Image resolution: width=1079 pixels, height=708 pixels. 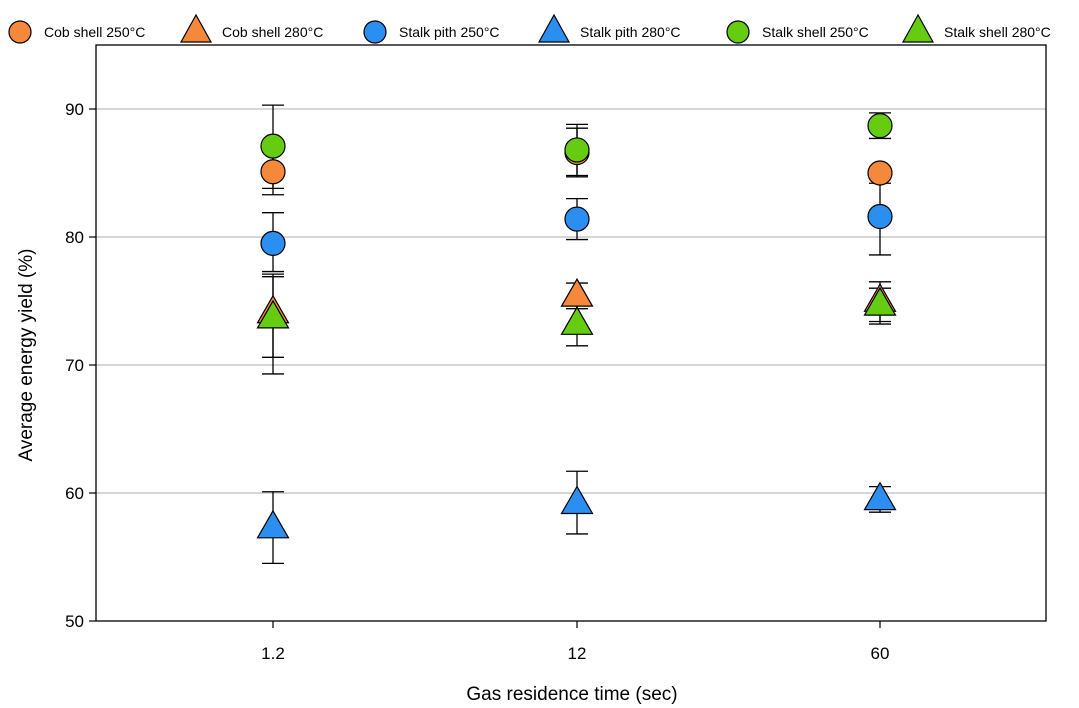 I want to click on legend-item-stalk-shell-250c: Stalk shell 250°C, so click(x=797, y=32).